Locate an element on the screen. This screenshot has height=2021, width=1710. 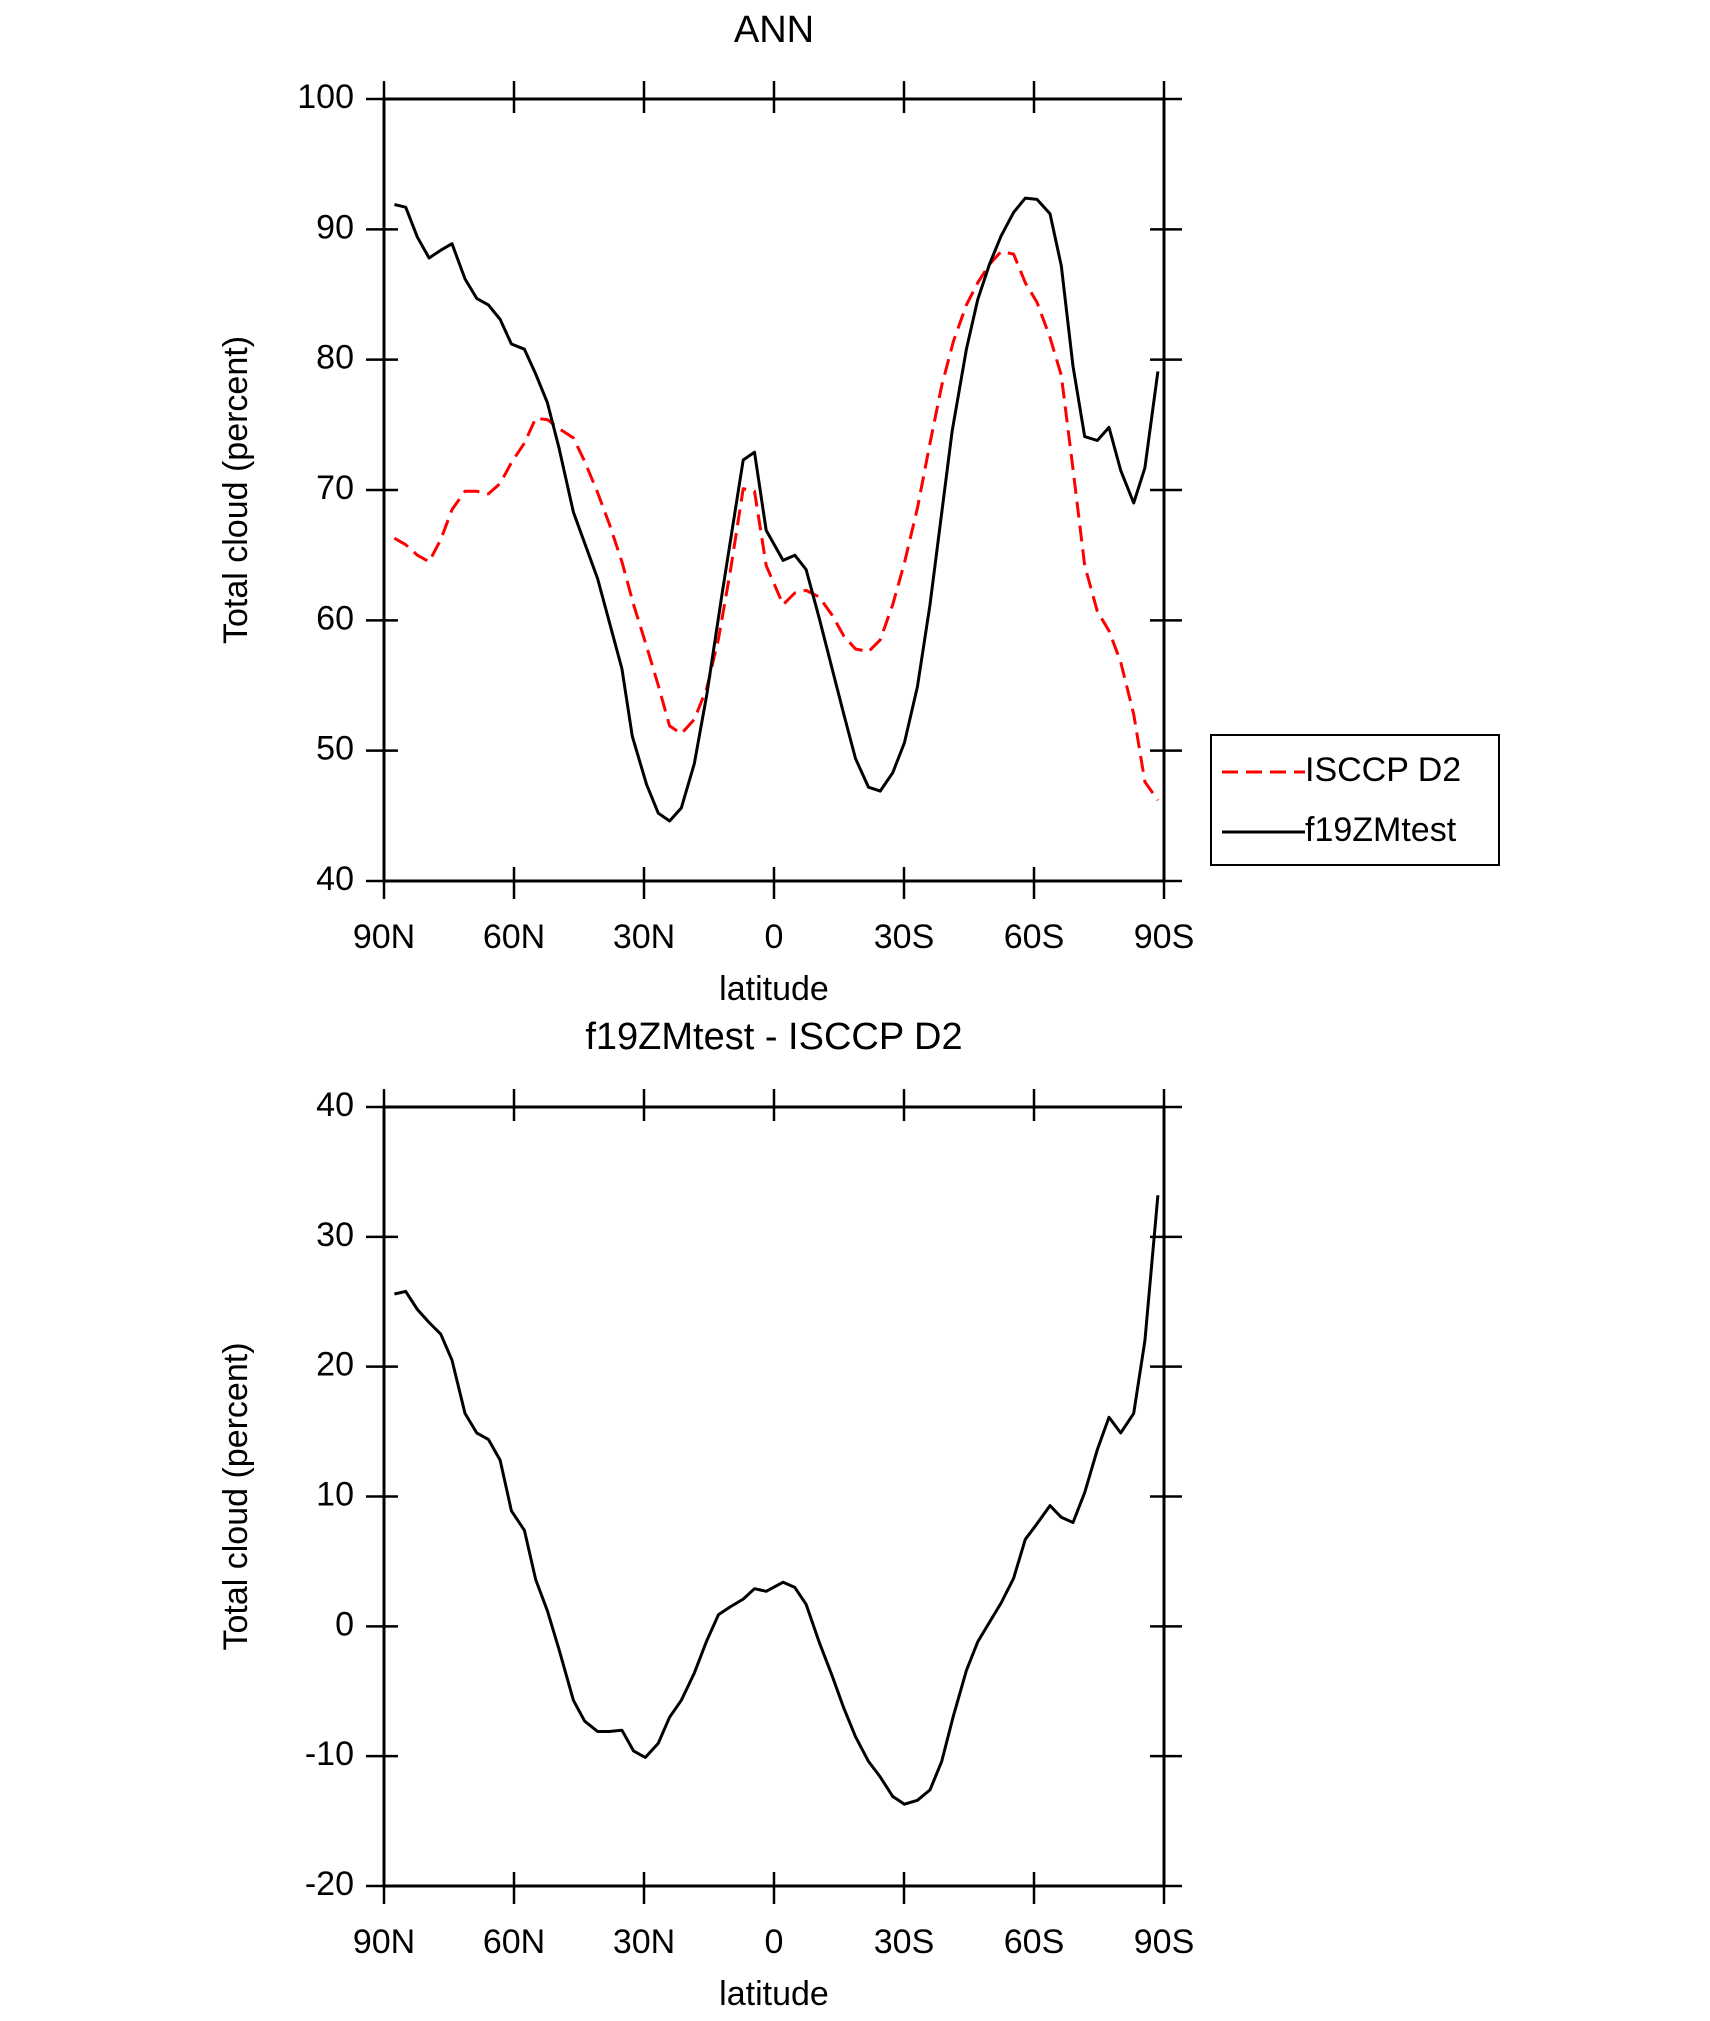
y-tick-label: 30 is located at coordinates (335, 1235).